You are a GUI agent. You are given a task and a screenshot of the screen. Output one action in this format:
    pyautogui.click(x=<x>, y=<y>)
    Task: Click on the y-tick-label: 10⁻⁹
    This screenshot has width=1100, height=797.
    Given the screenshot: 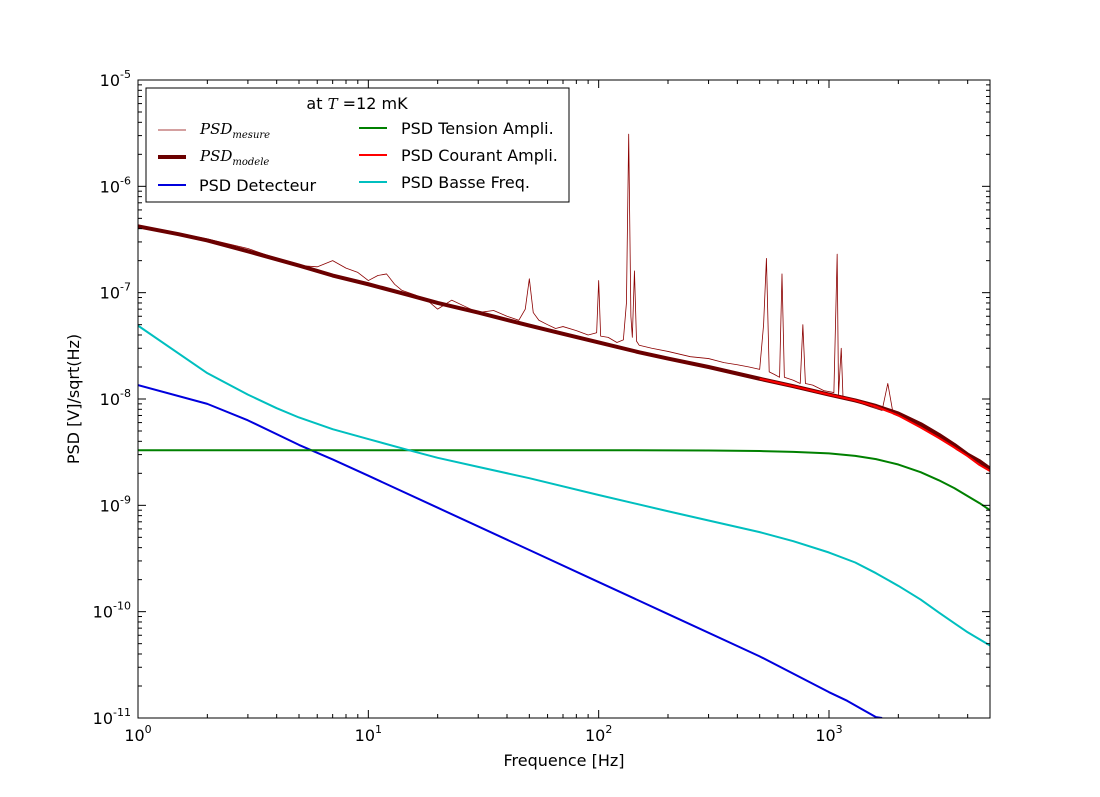 What is the action you would take?
    pyautogui.click(x=115, y=504)
    